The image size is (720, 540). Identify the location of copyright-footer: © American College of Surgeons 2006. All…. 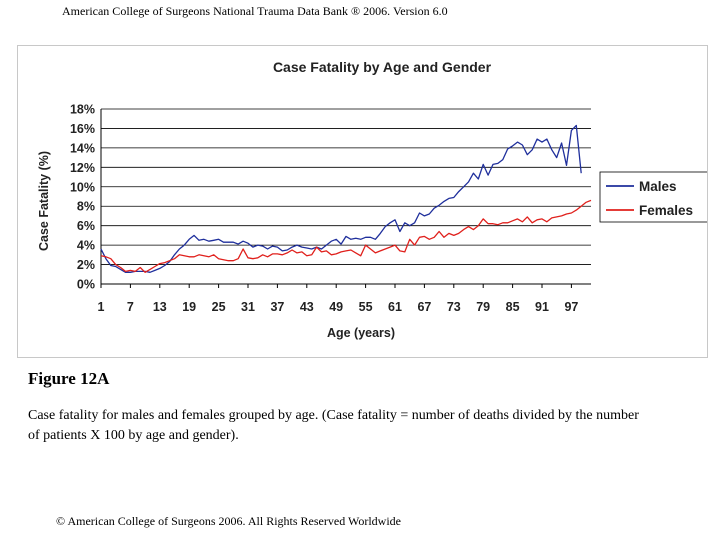
(228, 521).